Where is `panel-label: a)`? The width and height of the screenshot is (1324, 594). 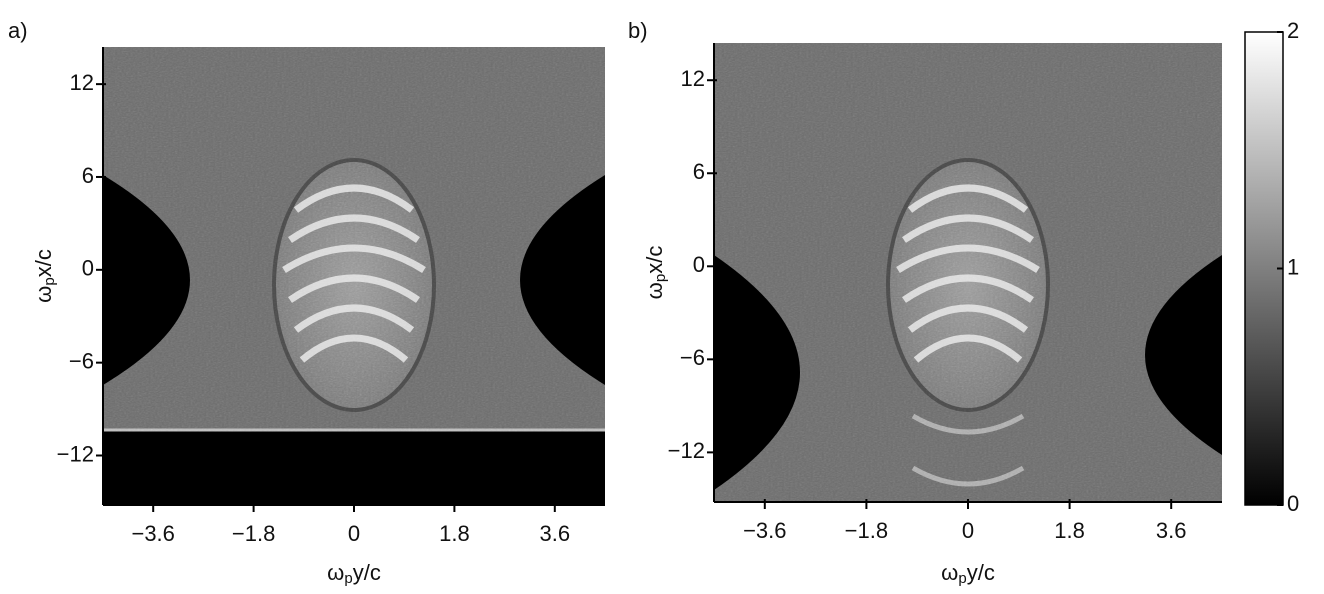 panel-label: a) is located at coordinates (18, 30).